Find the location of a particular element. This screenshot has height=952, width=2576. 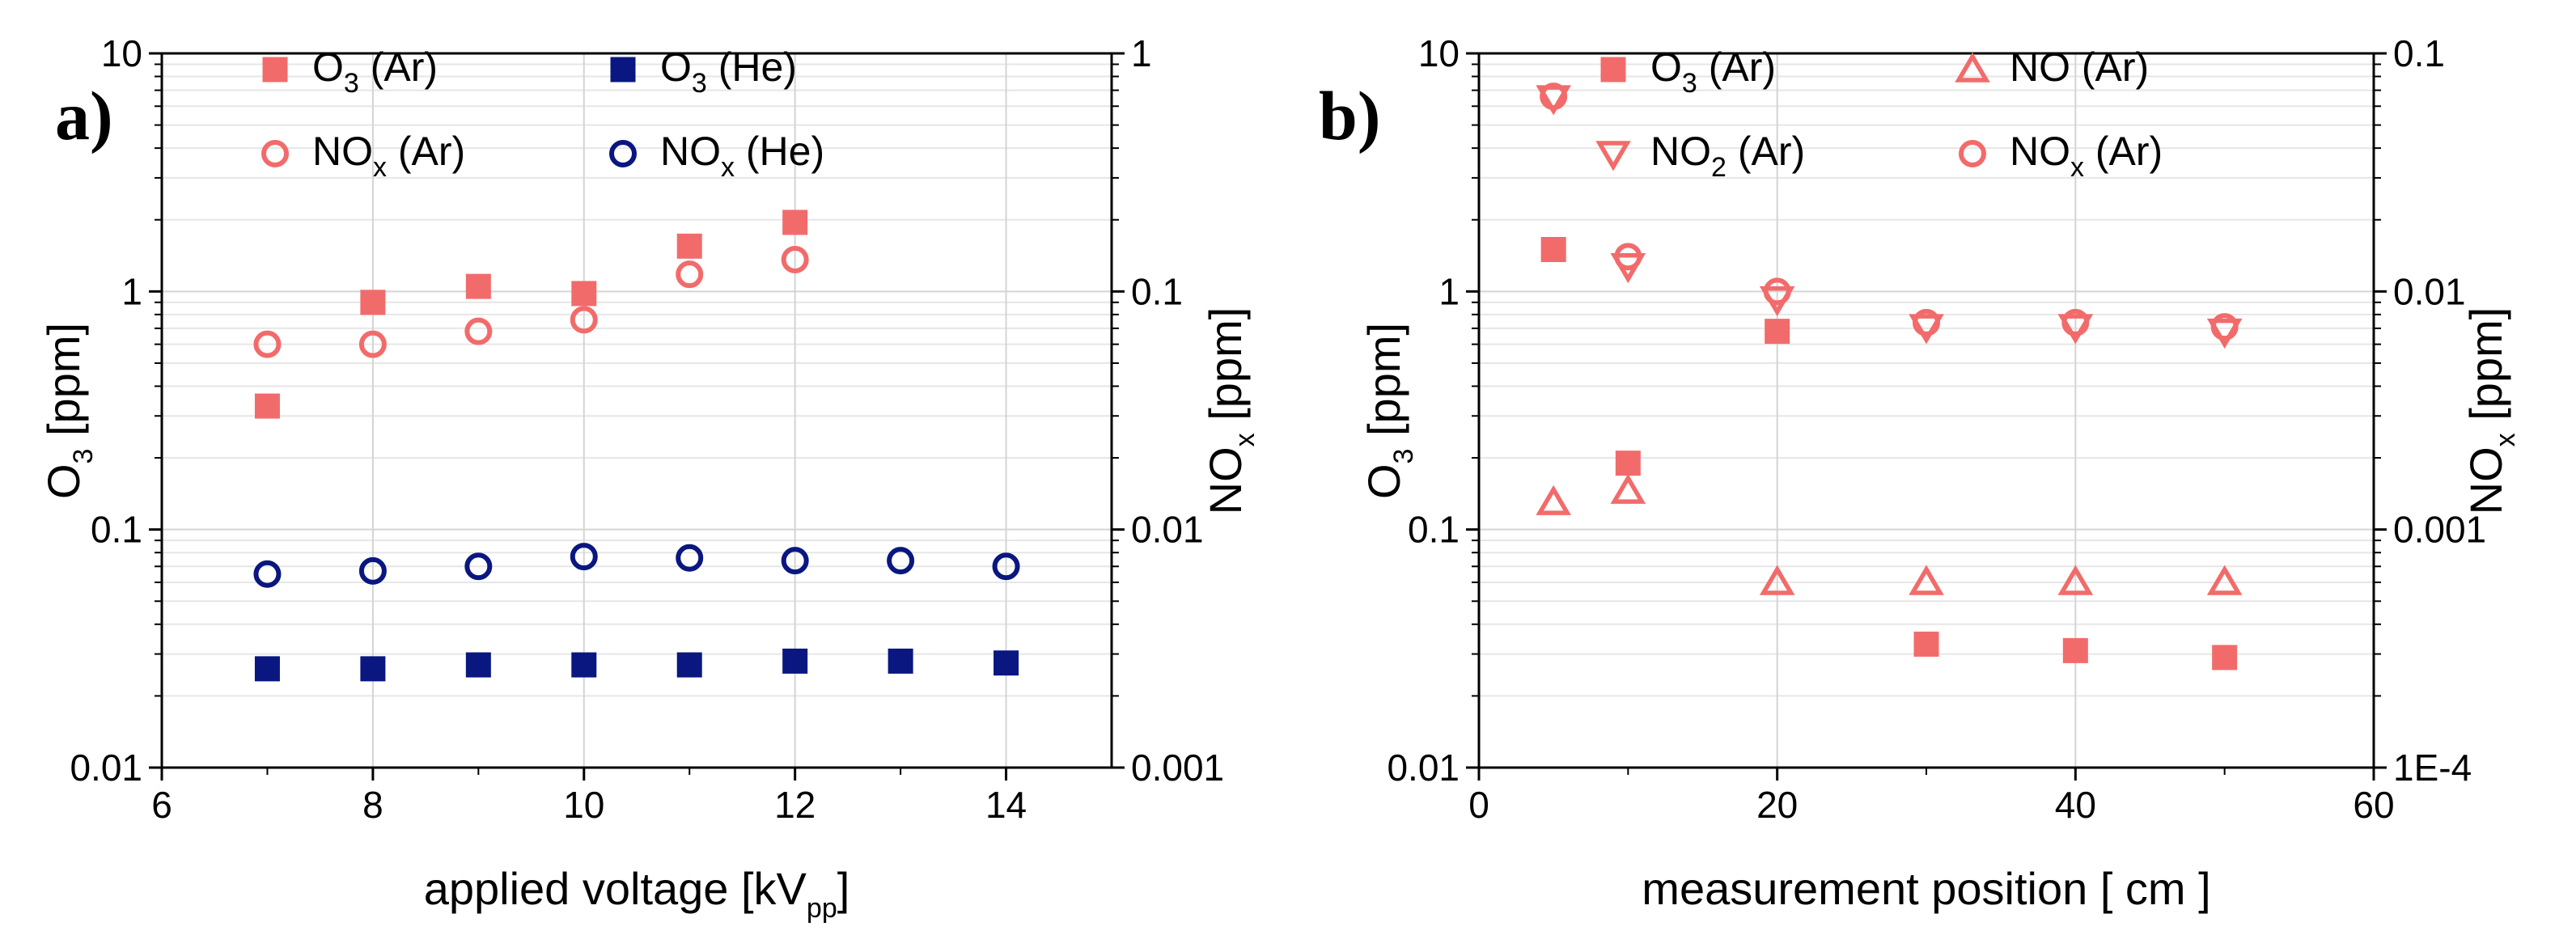

x-axis-label-bracket: ] is located at coordinates (2204, 889).